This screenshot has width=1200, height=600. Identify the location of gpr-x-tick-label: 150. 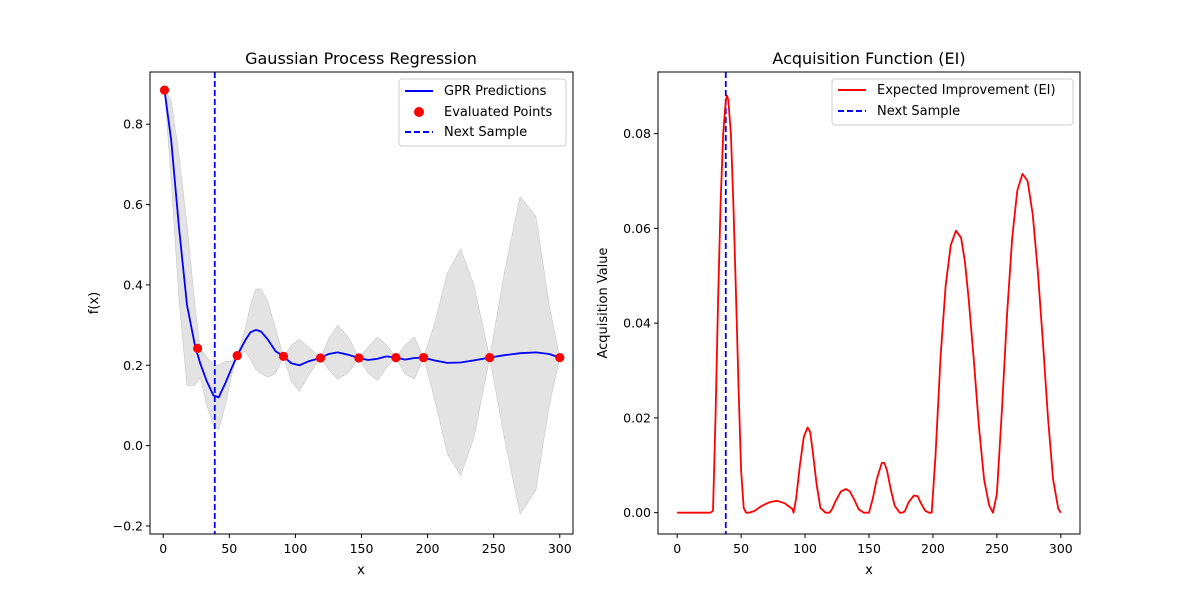
(362, 548).